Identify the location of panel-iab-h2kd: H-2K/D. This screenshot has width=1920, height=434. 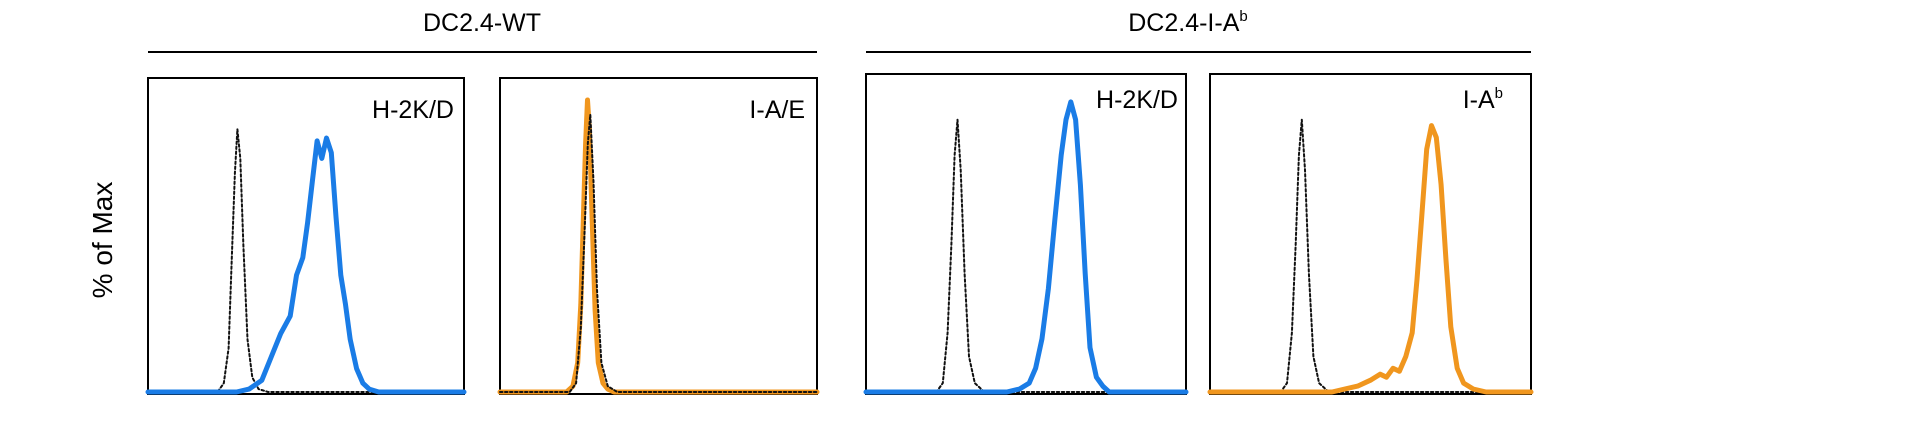
(1026, 234).